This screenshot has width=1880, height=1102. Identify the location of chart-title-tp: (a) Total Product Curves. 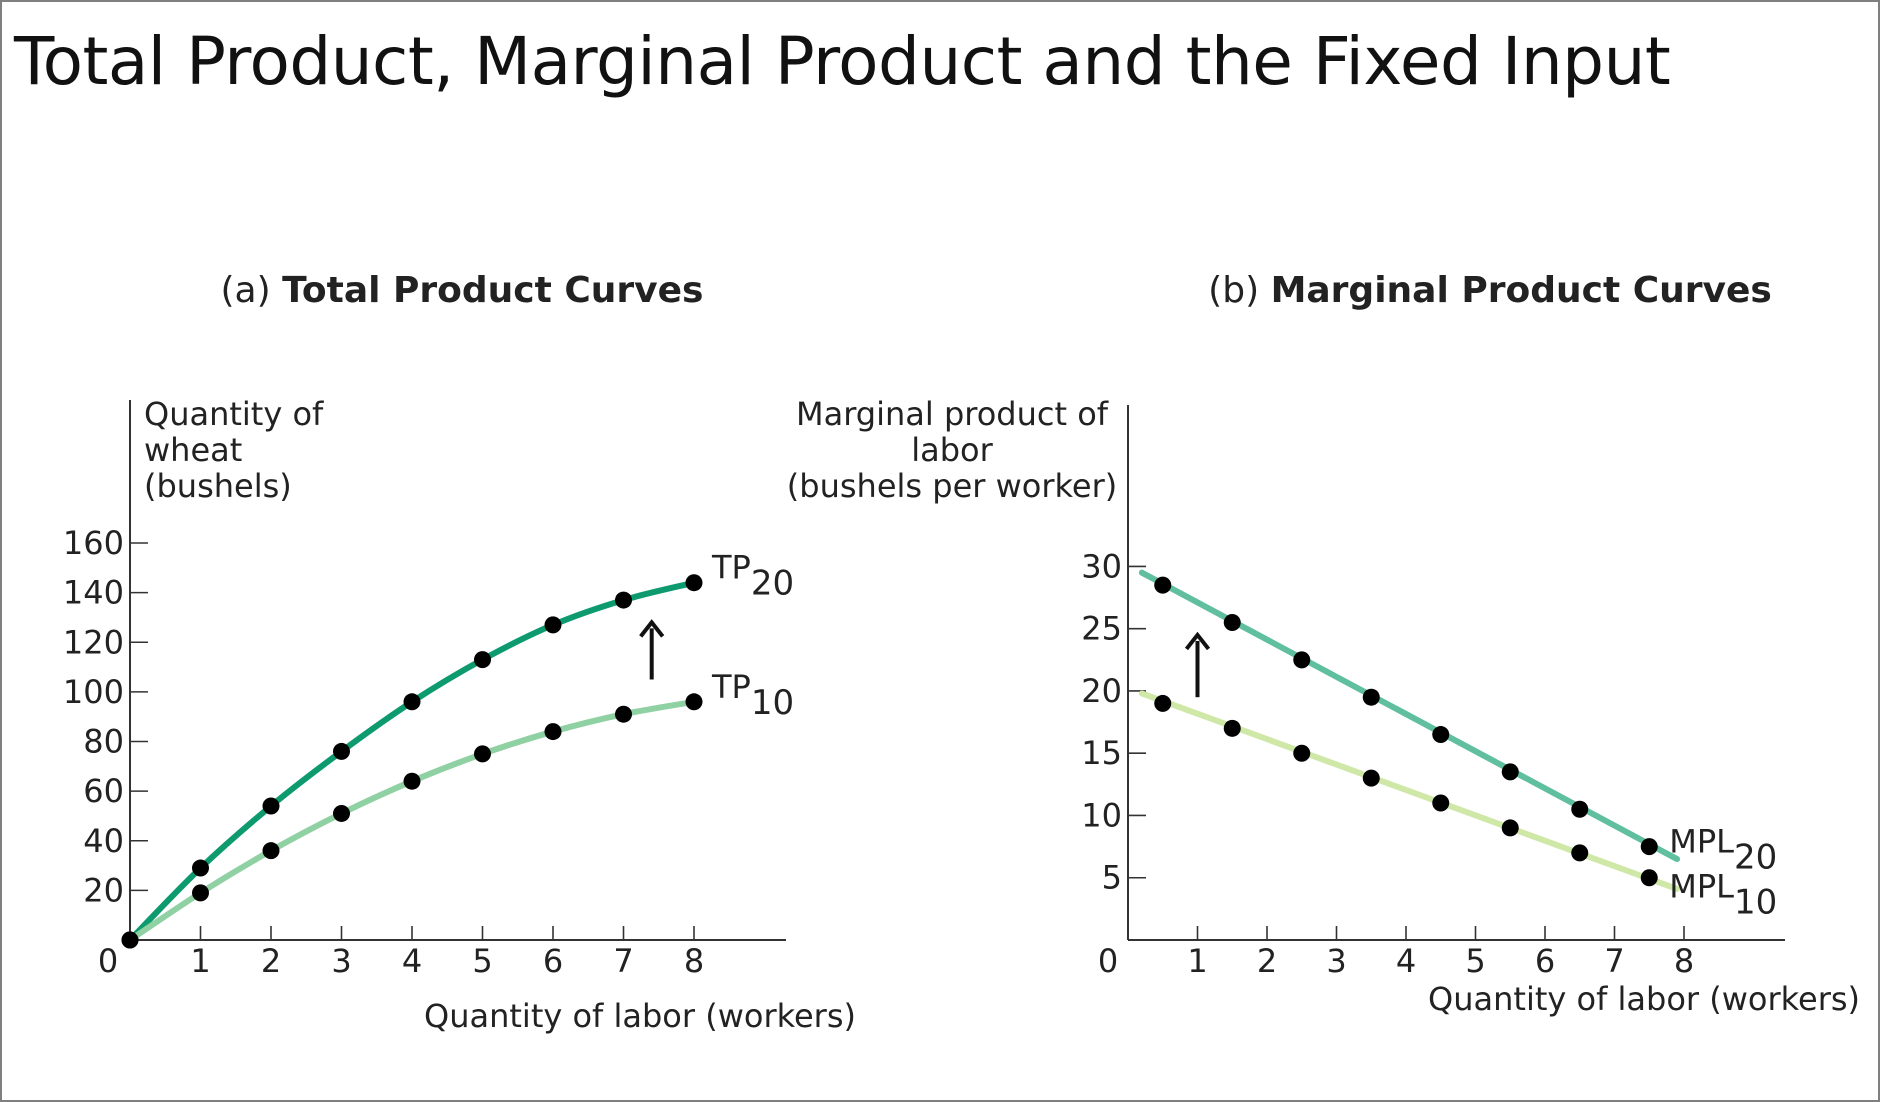
(462, 290).